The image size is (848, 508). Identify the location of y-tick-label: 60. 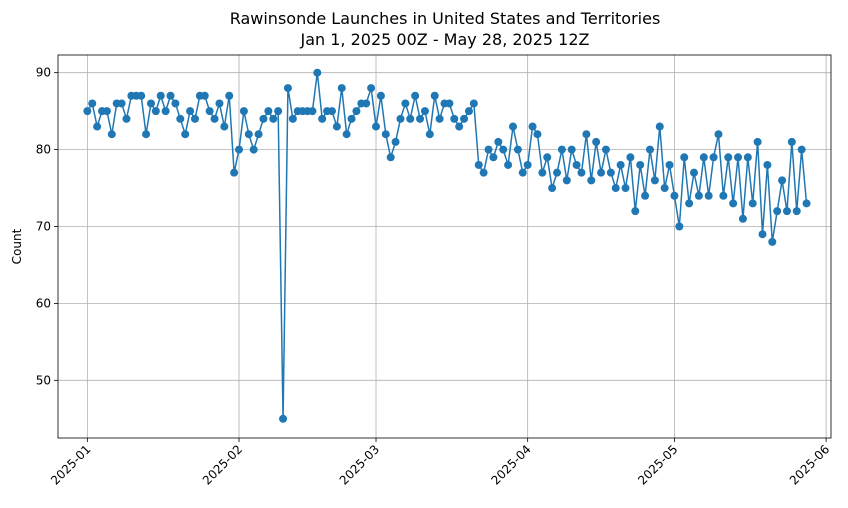
(43, 303).